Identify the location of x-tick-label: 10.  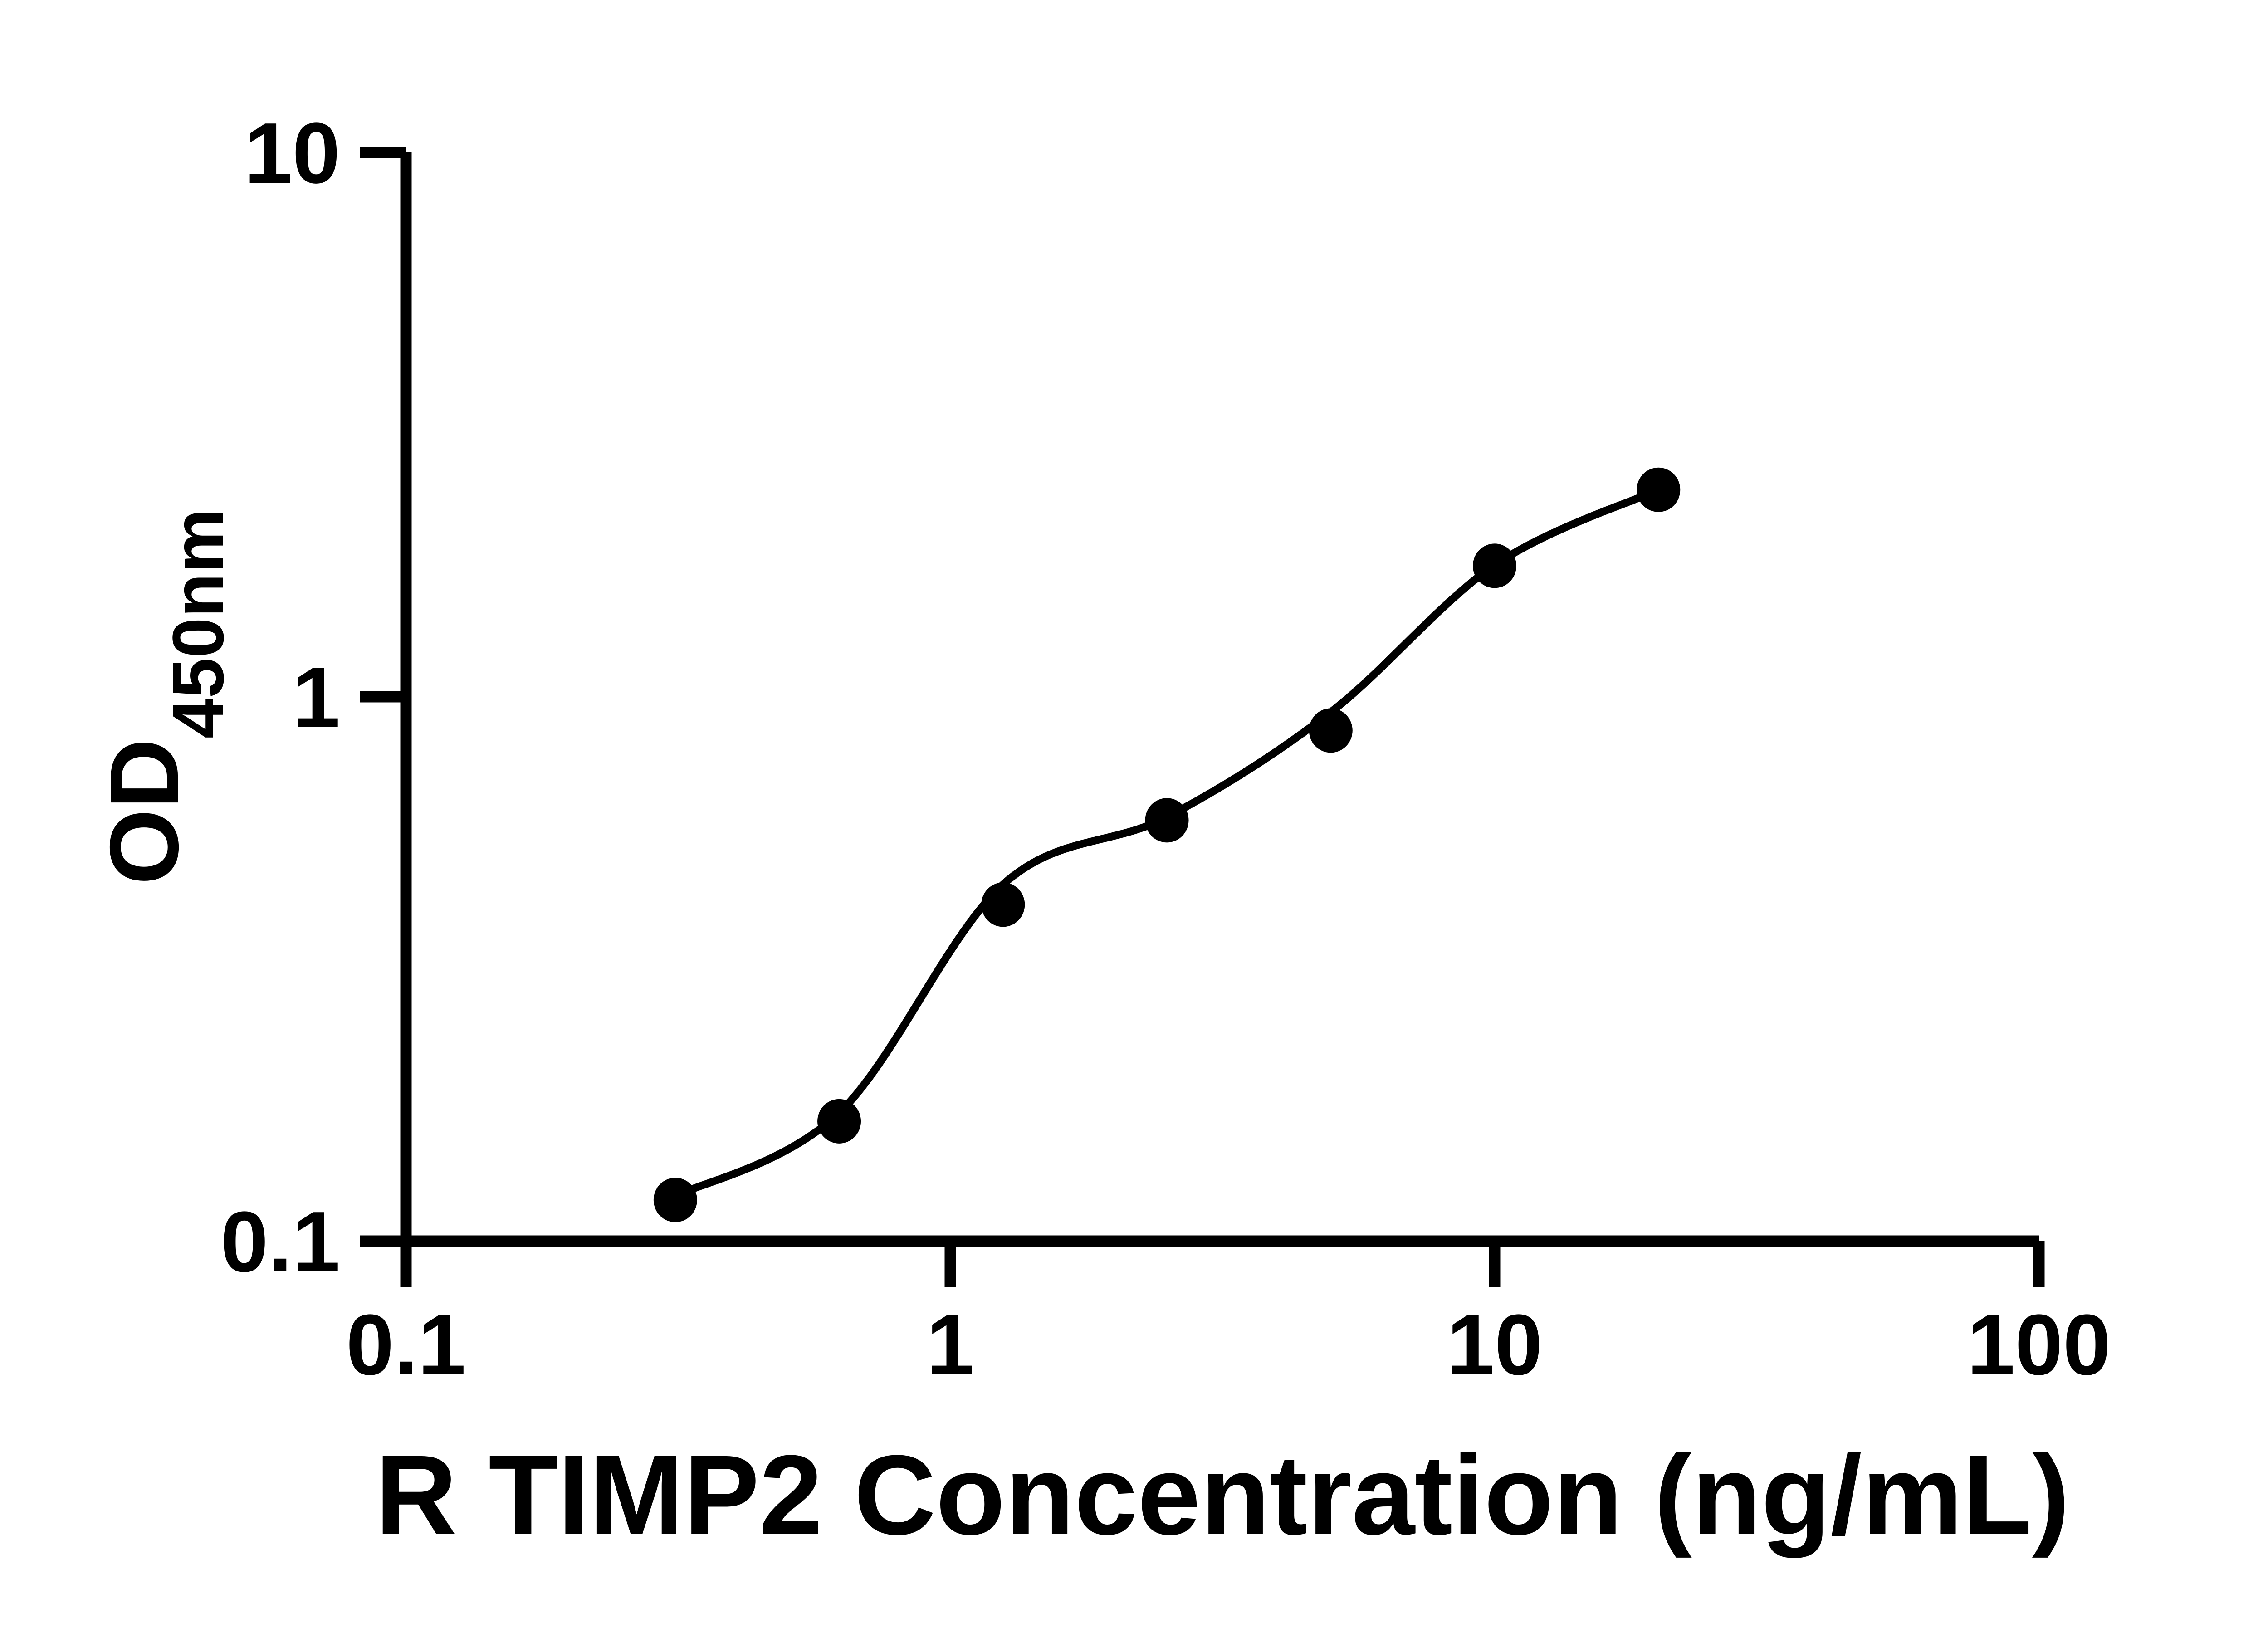
(1495, 1345).